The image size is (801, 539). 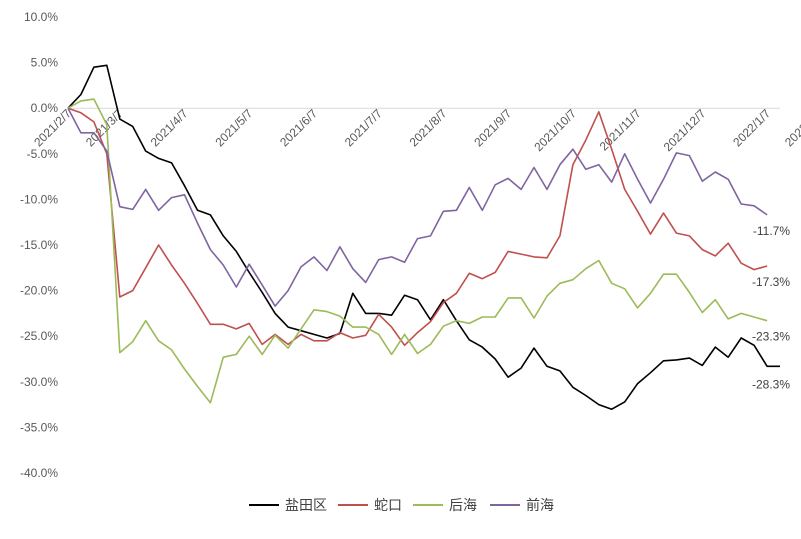 What do you see at coordinates (771, 307) in the screenshot?
I see `end-labels: -28.3% -17.3% -23.3% -11.7%` at bounding box center [771, 307].